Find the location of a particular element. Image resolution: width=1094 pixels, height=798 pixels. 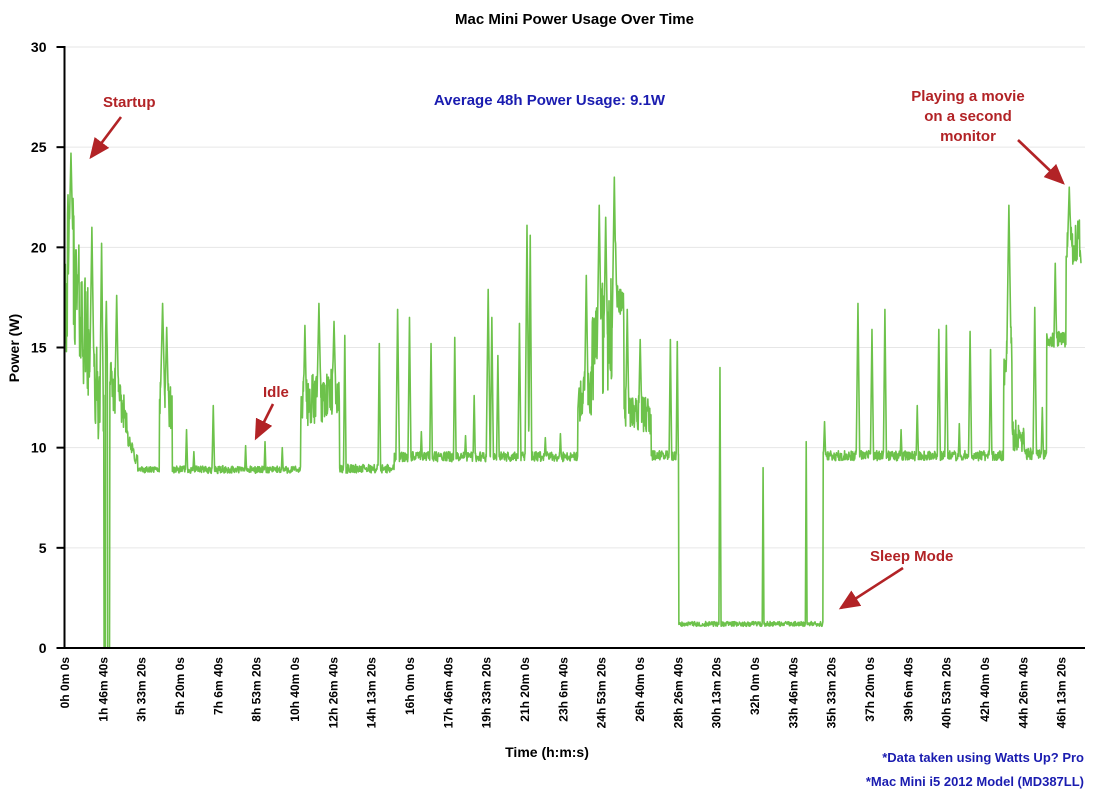

x-tick-label: 32h 0m 0s is located at coordinates (755, 686).